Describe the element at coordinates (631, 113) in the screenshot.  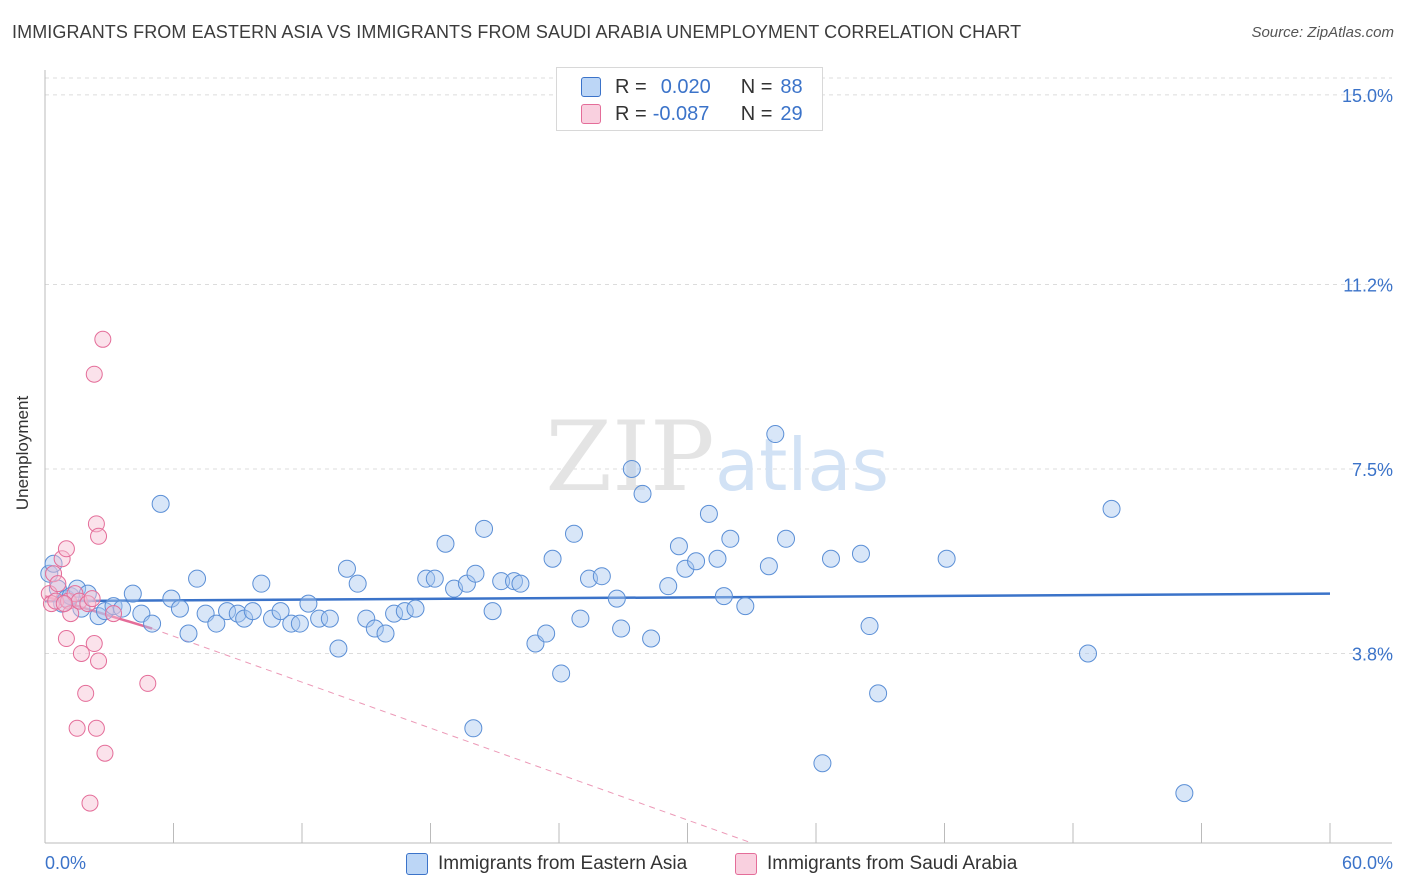
I see `legend-r-label: R =` at that location.